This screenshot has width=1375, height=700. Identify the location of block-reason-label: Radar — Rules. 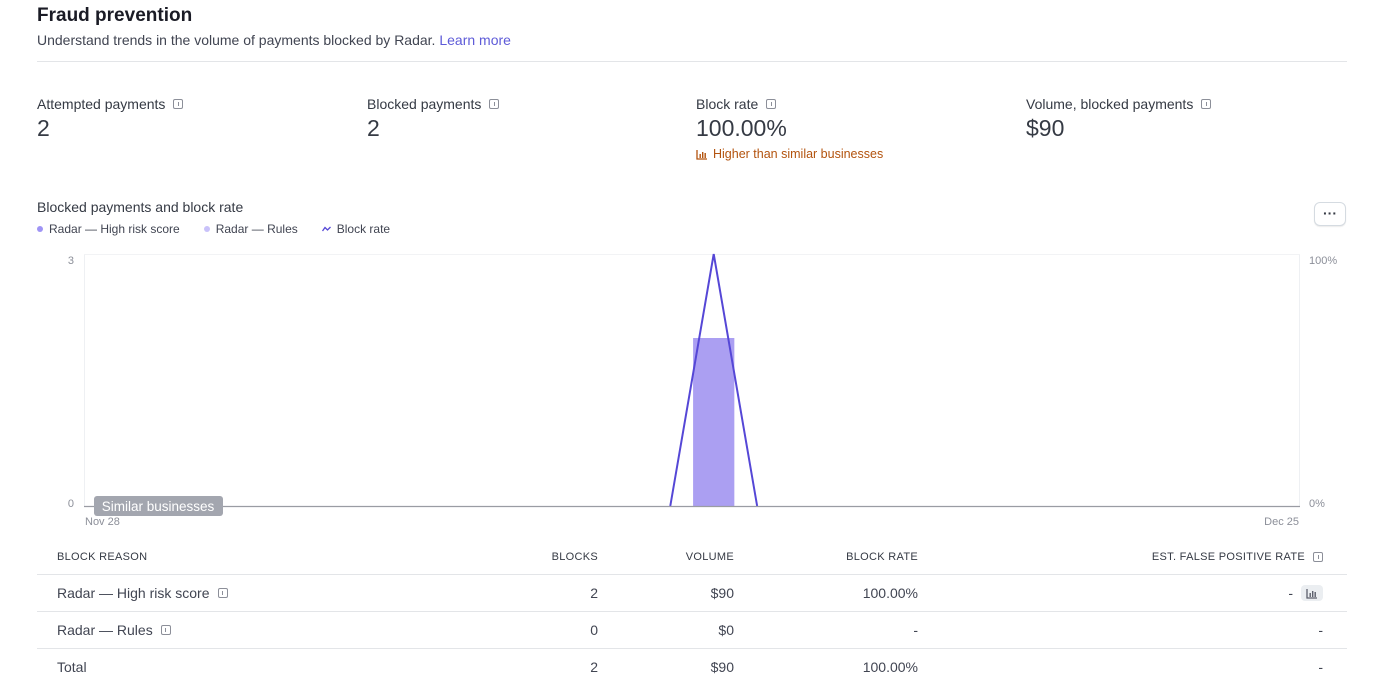
(105, 630).